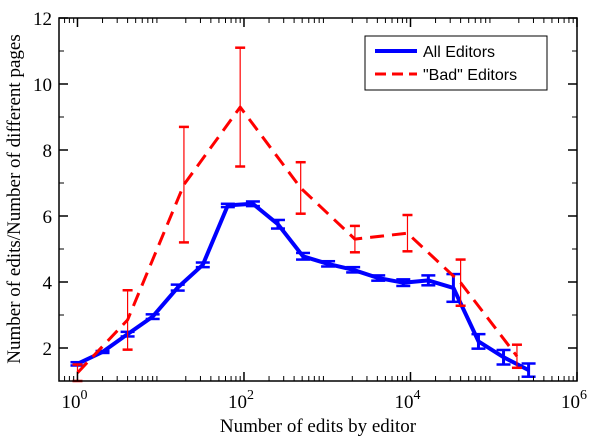  I want to click on x-tick-label: 10⁰, so click(74, 400).